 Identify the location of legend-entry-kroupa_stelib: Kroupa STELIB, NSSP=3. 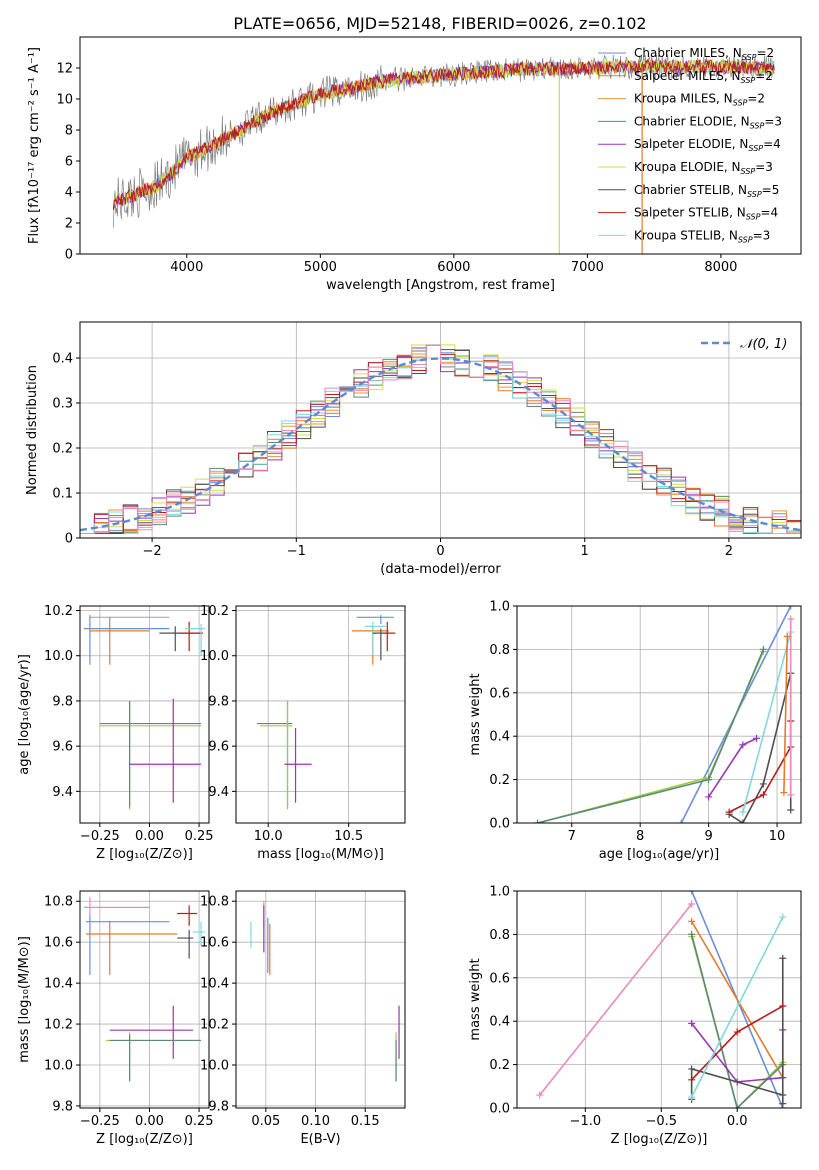
(702, 236).